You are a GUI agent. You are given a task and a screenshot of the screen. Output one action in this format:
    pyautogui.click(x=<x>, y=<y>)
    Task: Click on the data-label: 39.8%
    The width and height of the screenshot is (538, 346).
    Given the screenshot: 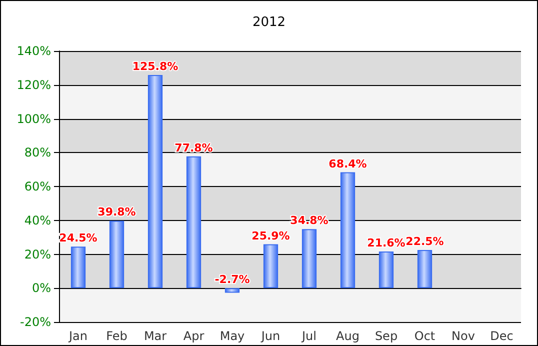 What is the action you would take?
    pyautogui.click(x=117, y=212)
    